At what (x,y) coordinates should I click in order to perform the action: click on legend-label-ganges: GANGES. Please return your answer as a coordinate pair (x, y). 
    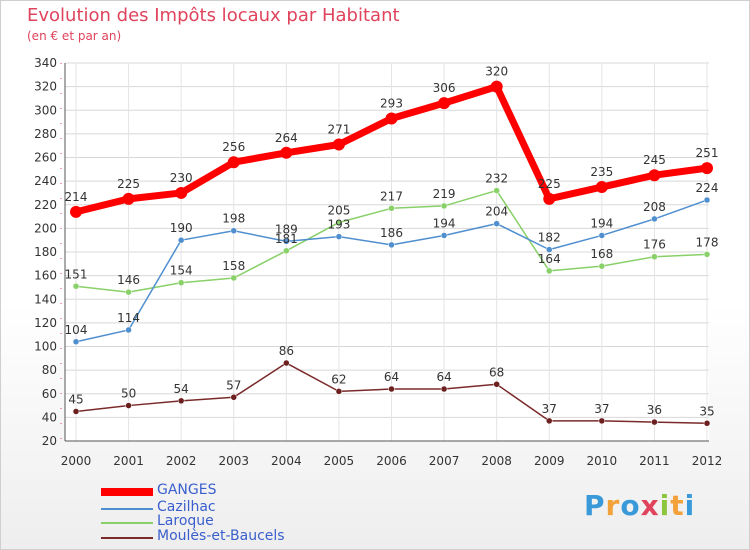
    Looking at the image, I should click on (187, 490).